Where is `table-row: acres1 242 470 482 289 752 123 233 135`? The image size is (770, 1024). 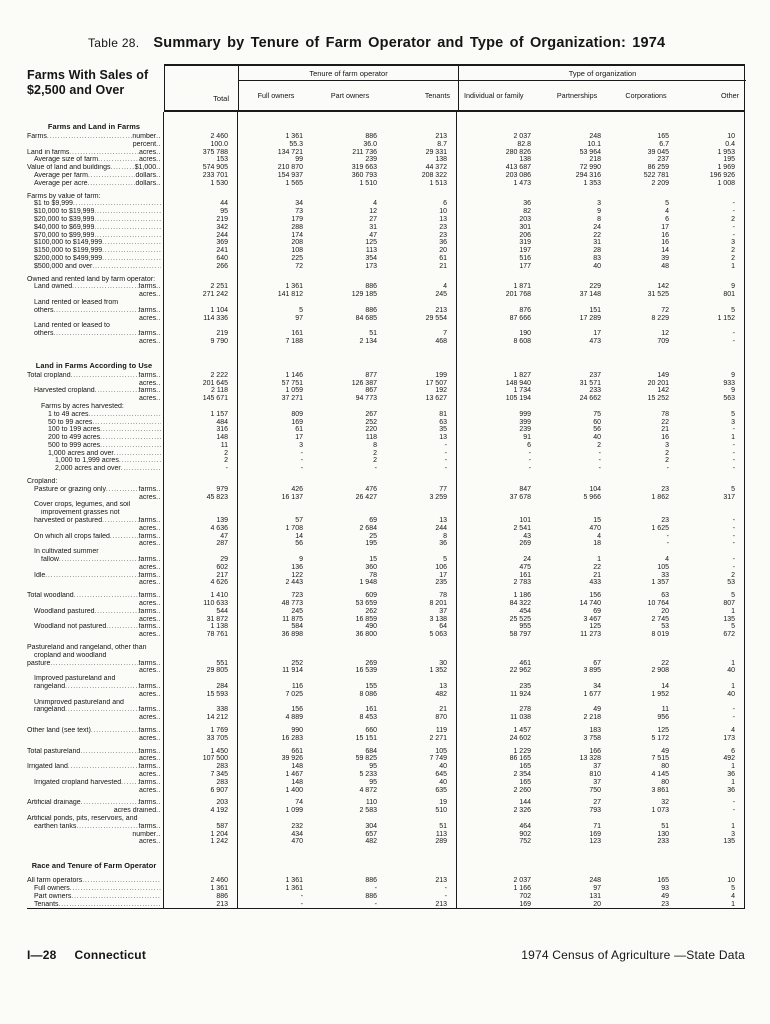 table-row: acres1 242 470 482 289 752 123 233 135 is located at coordinates (386, 842).